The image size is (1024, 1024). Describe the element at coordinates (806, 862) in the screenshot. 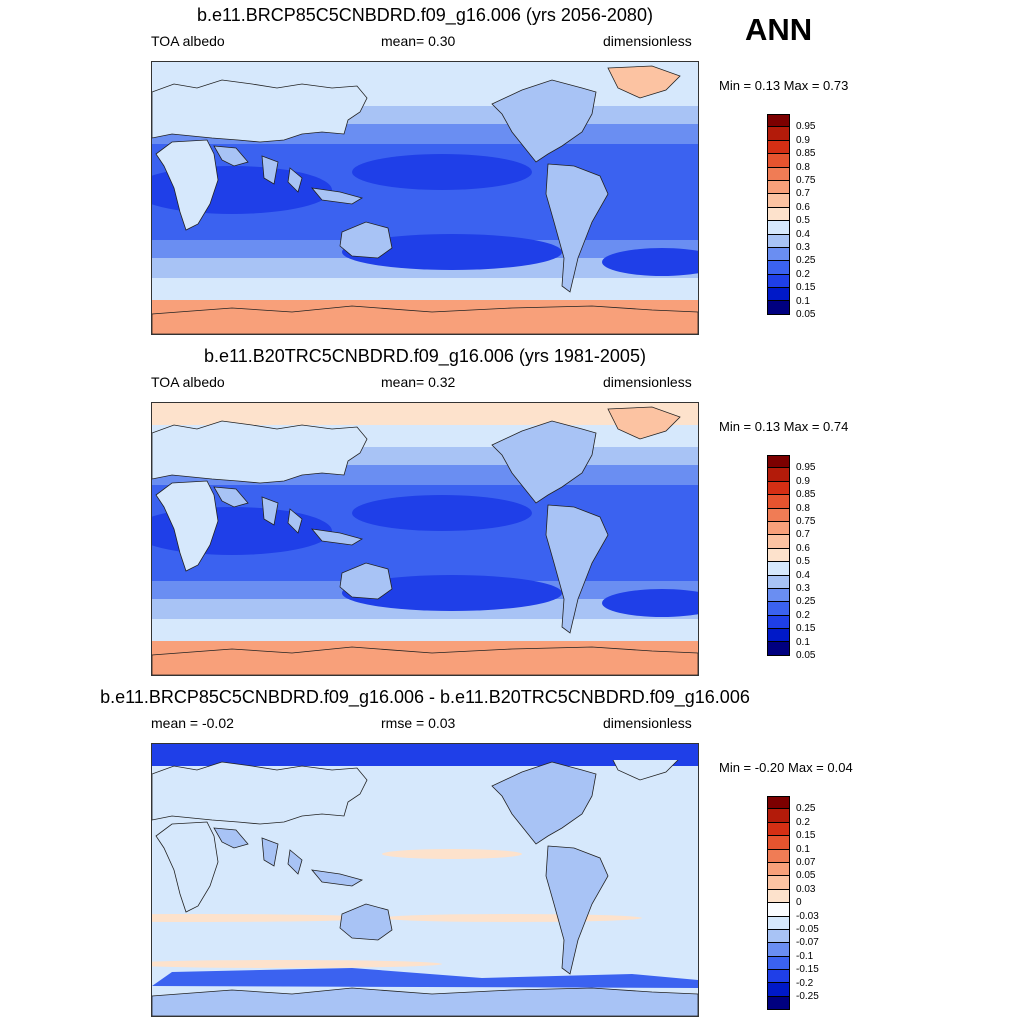

I see `colorbar-tick-label: 0.07` at that location.